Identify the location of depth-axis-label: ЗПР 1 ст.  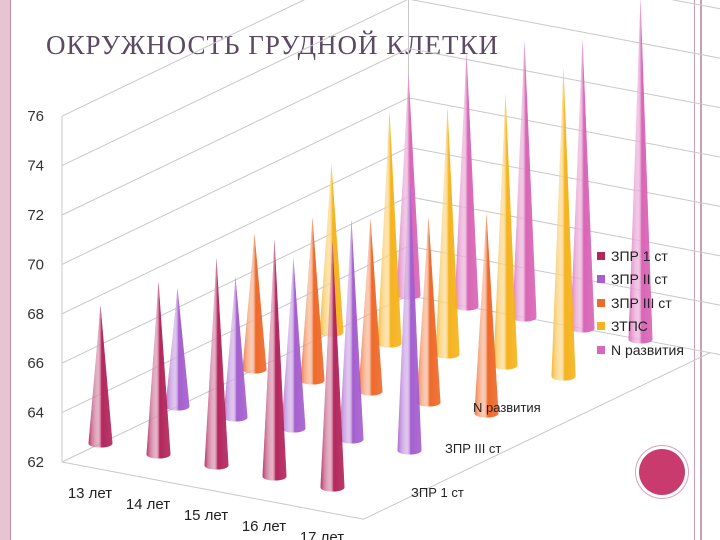
(437, 492).